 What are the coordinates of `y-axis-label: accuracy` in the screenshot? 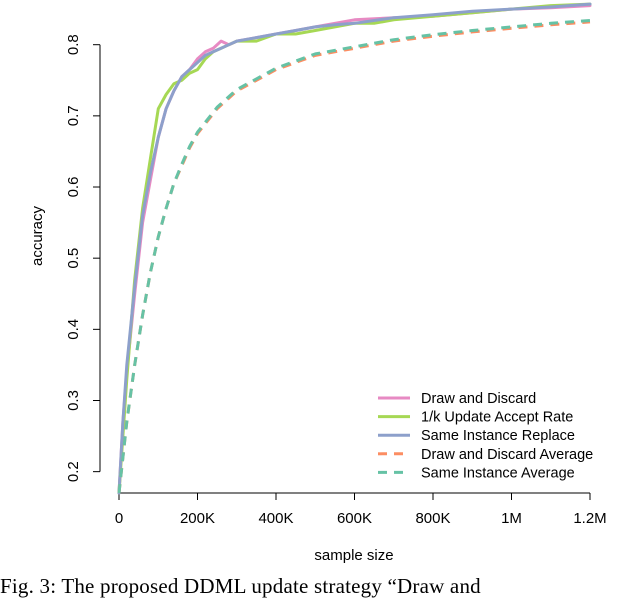 It's located at (37, 235).